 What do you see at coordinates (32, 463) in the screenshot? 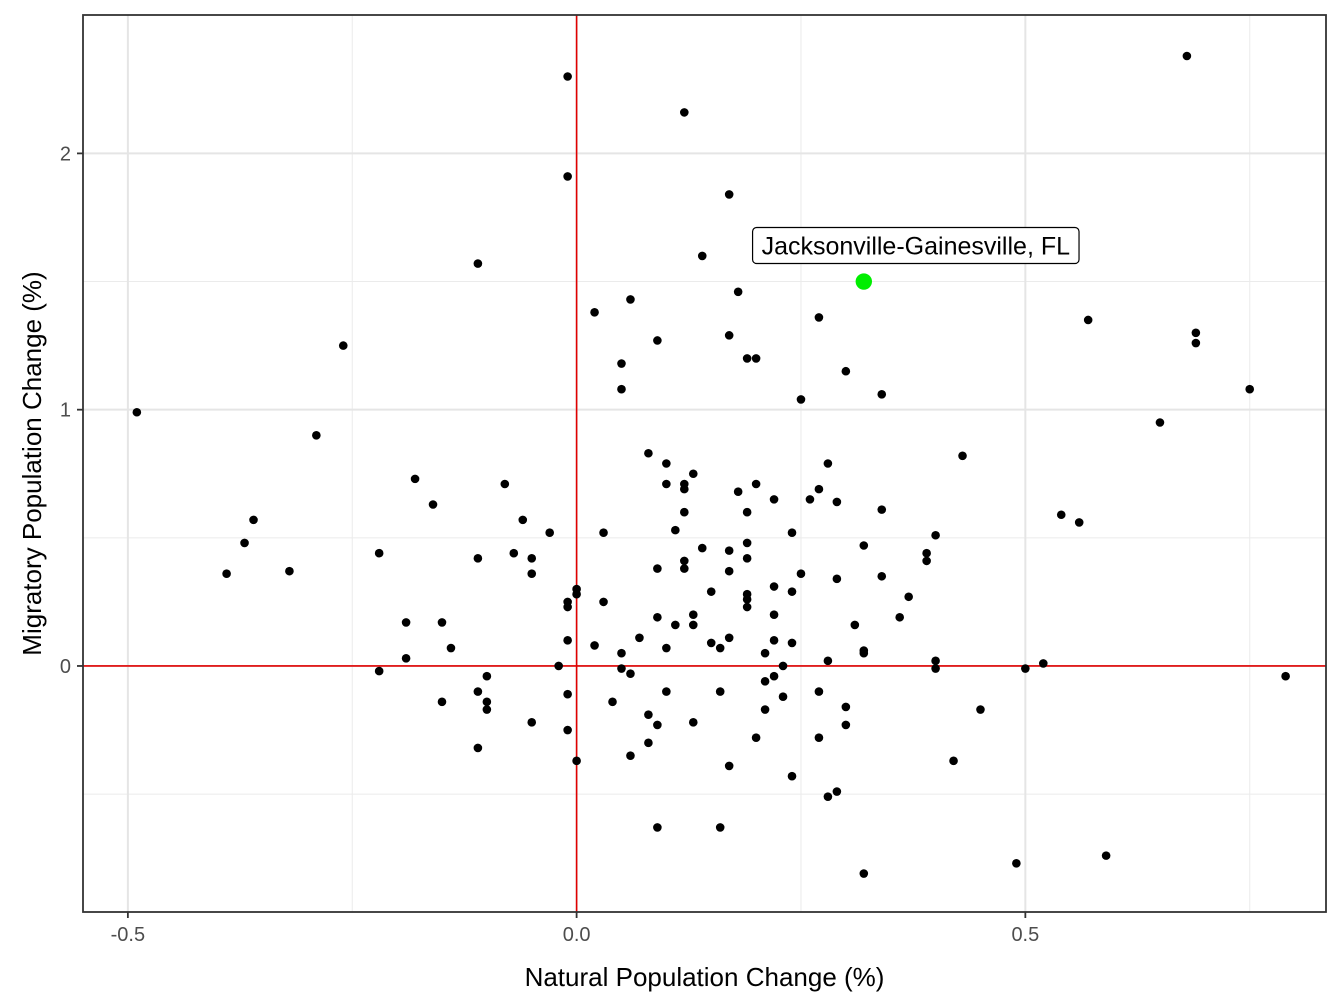
I see `y-axis-title: Migratory Population Change (%)` at bounding box center [32, 463].